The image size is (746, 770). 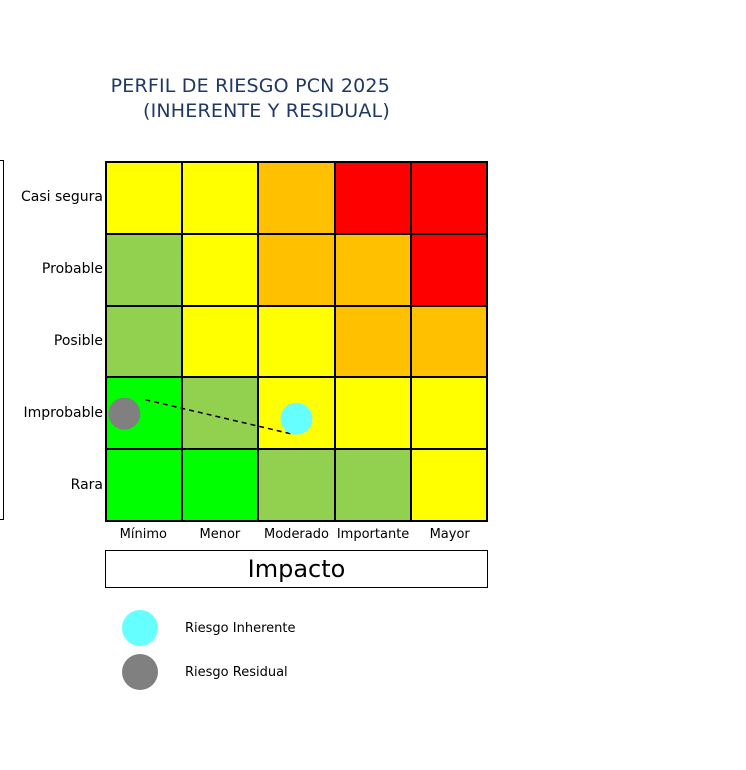 I want to click on y-tick-label: Posible, so click(x=78, y=341).